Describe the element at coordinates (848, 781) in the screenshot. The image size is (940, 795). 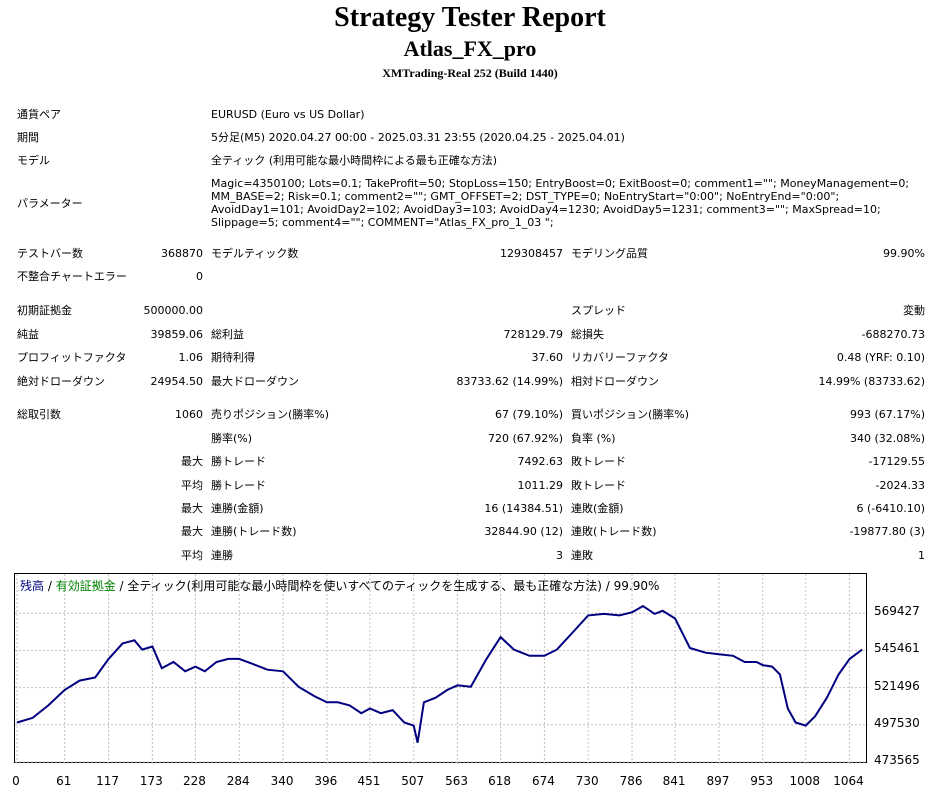
I see `x-tick-label-19: 1064` at that location.